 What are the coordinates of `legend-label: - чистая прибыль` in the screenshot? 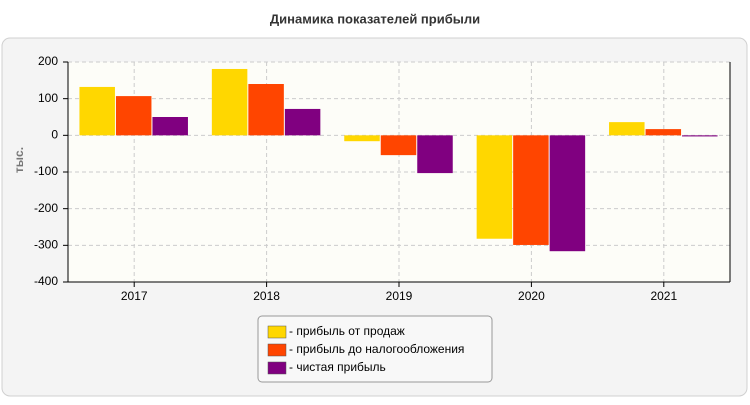 It's located at (337, 367).